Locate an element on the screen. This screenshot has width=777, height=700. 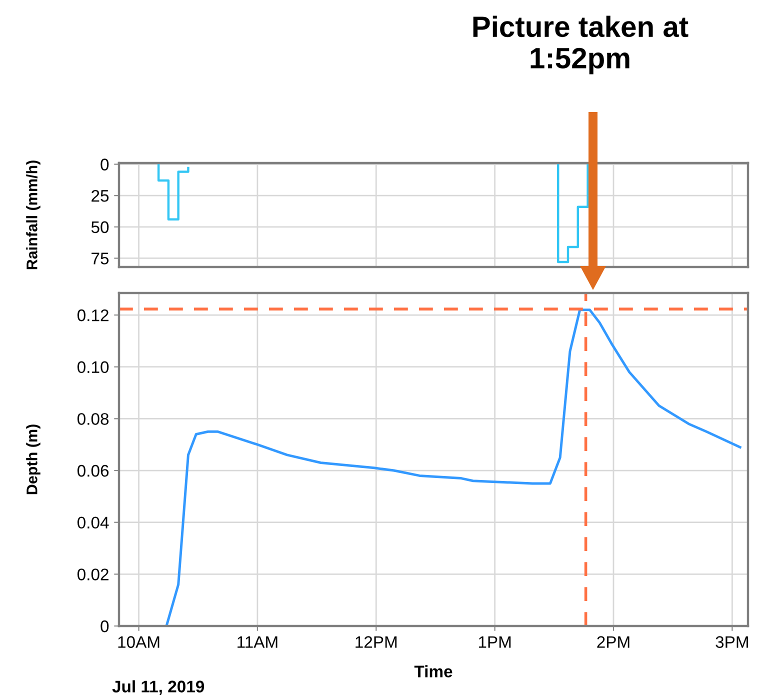
y-tick-label: 25 is located at coordinates (100, 196).